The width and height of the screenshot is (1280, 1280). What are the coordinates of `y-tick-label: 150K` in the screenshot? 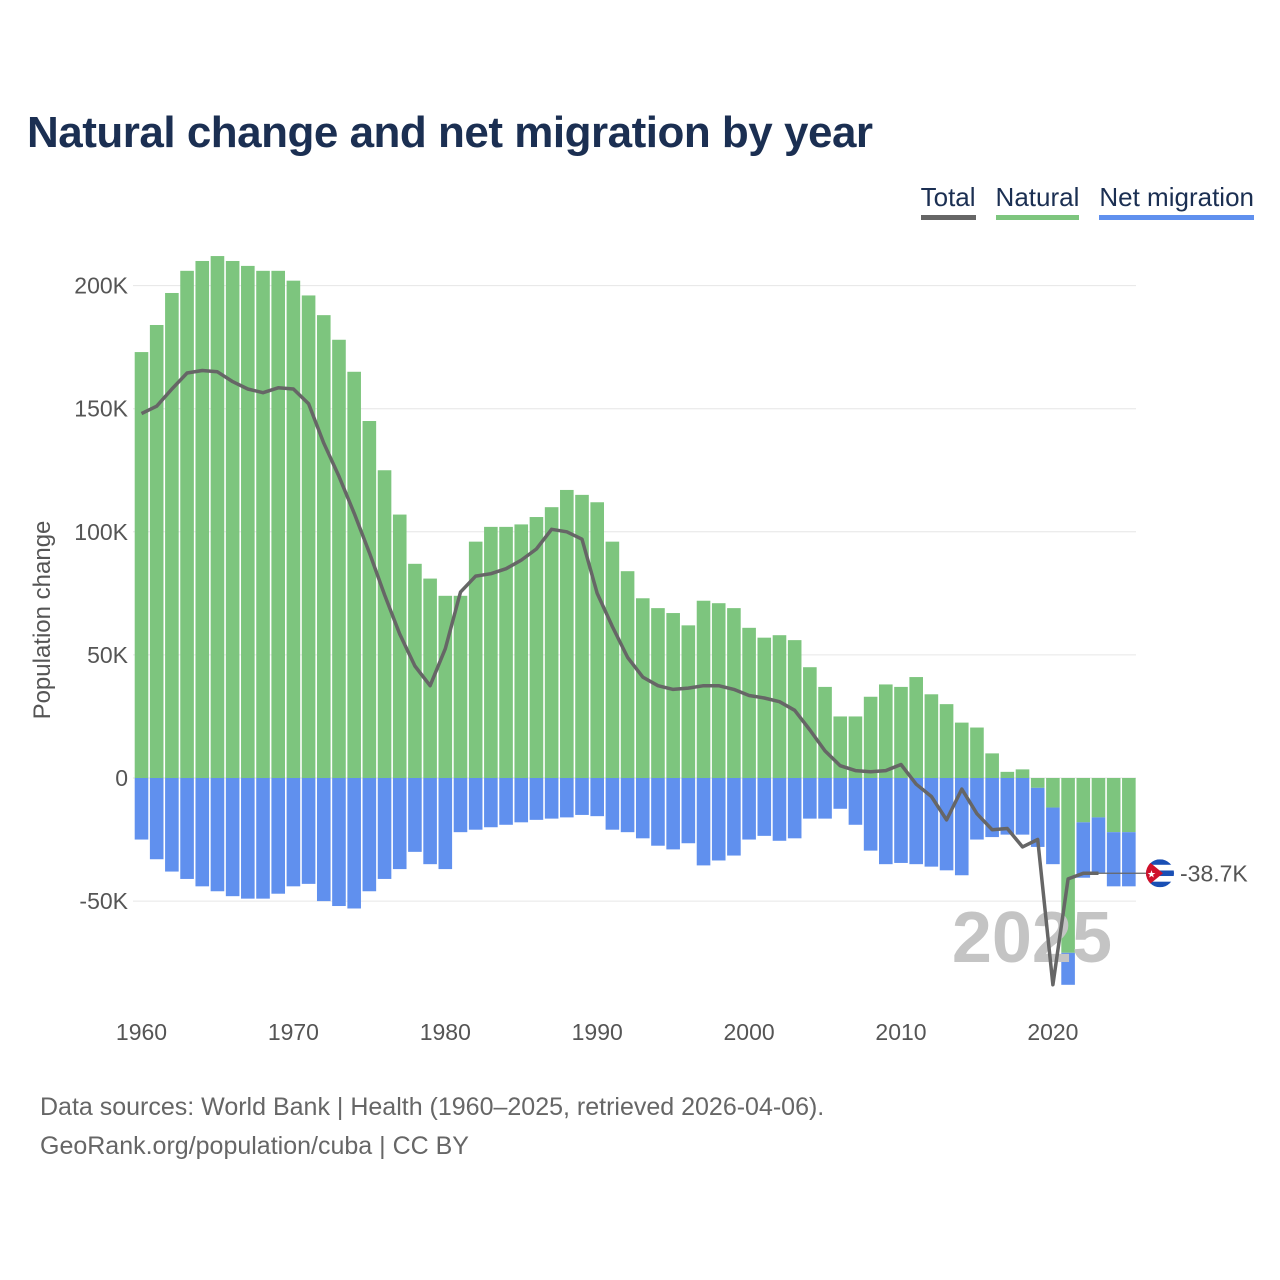 It's located at (101, 409).